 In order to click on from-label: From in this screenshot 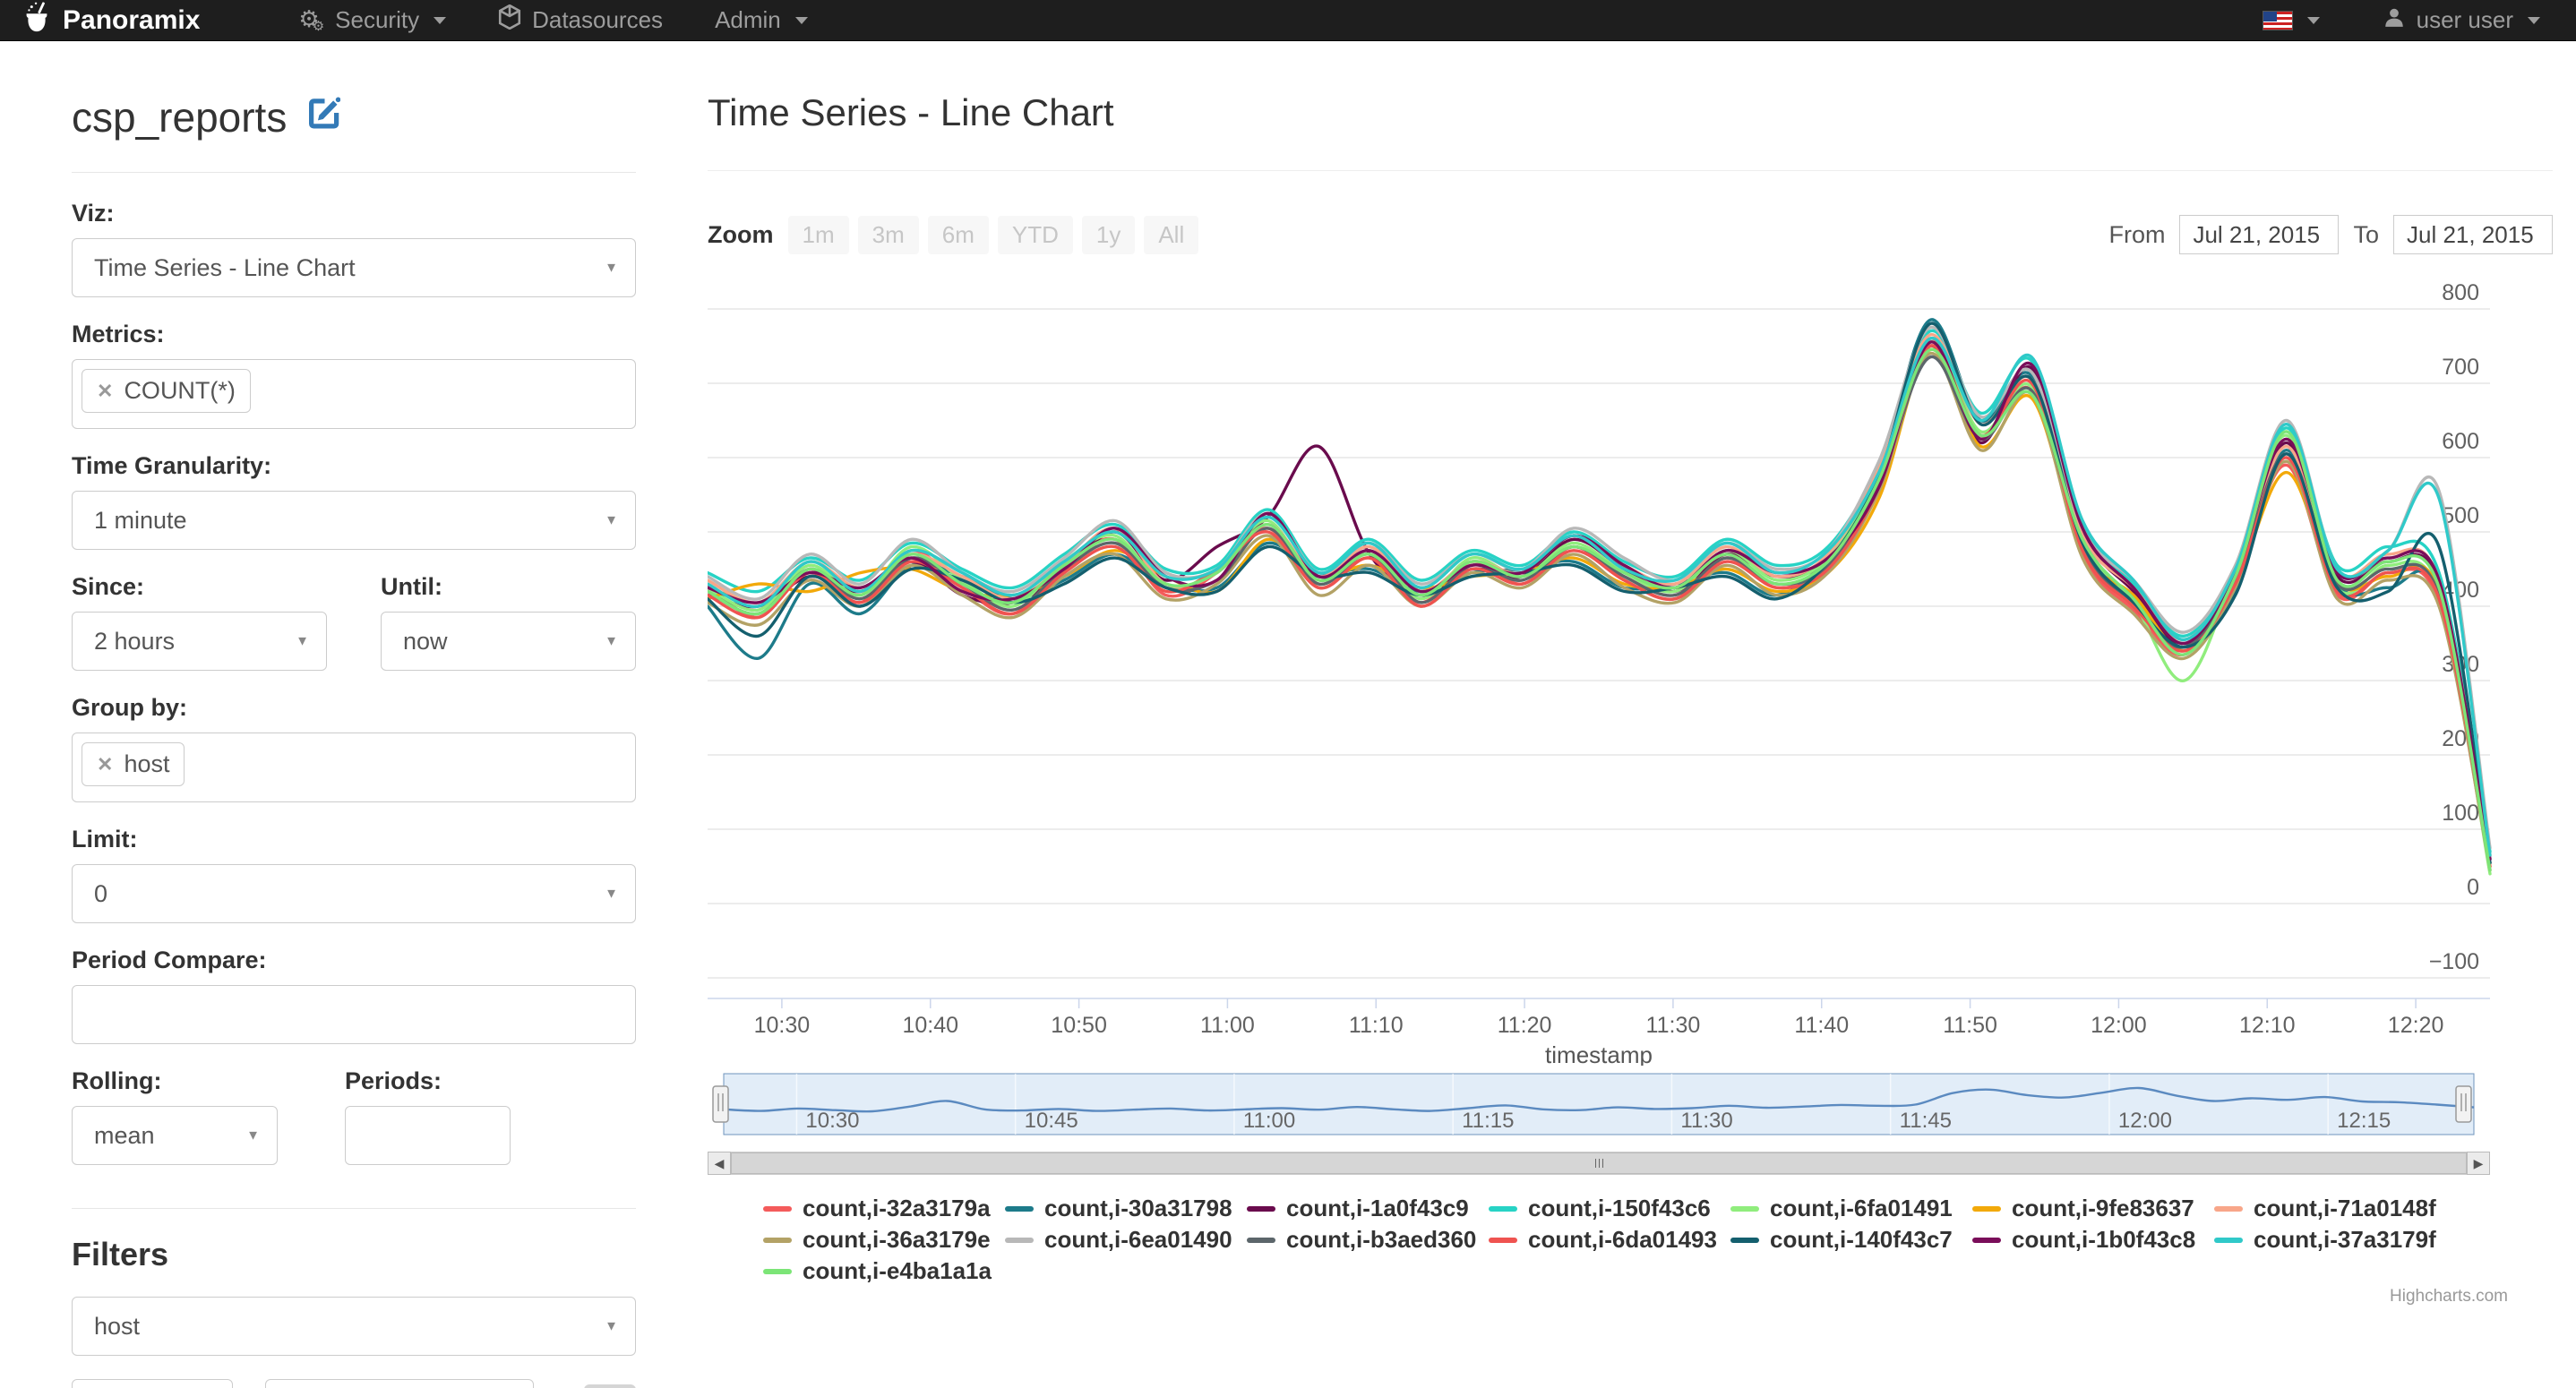, I will do `click(2137, 234)`.